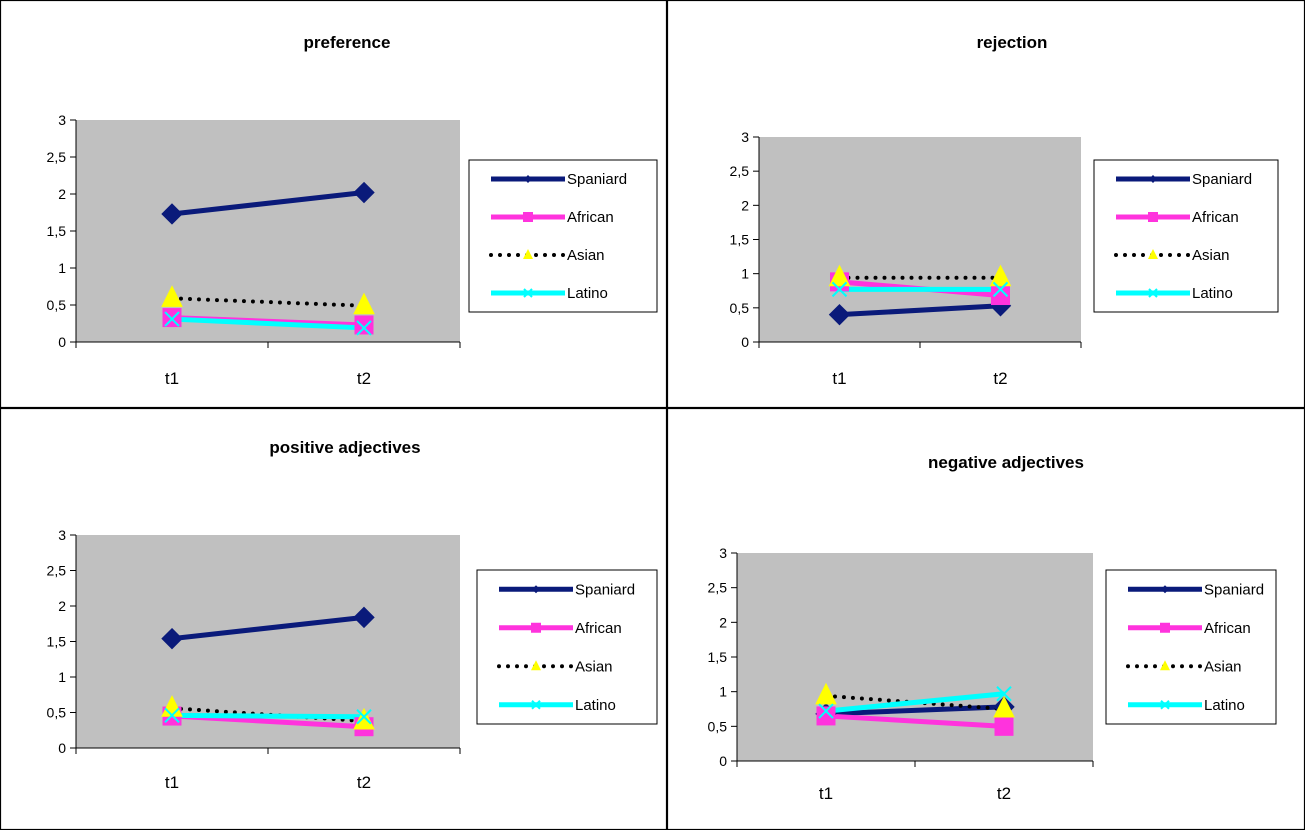  I want to click on series-line-african, so click(915, 721).